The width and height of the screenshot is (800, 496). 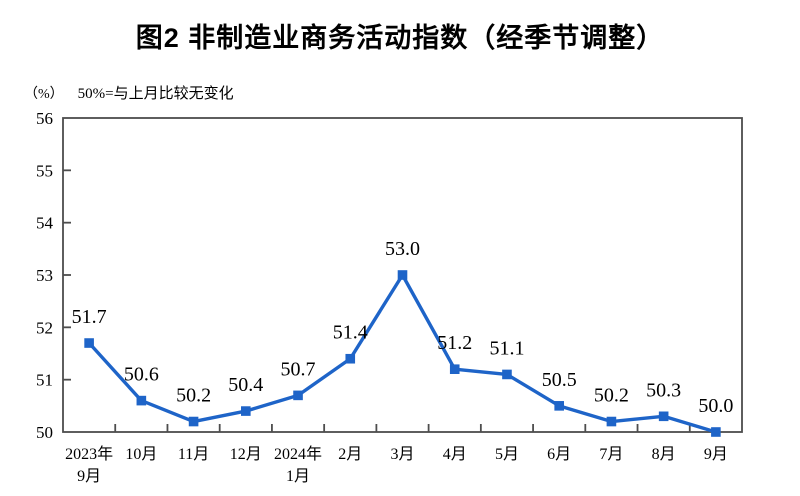 I want to click on data-point-label: 53.0, so click(x=402, y=249).